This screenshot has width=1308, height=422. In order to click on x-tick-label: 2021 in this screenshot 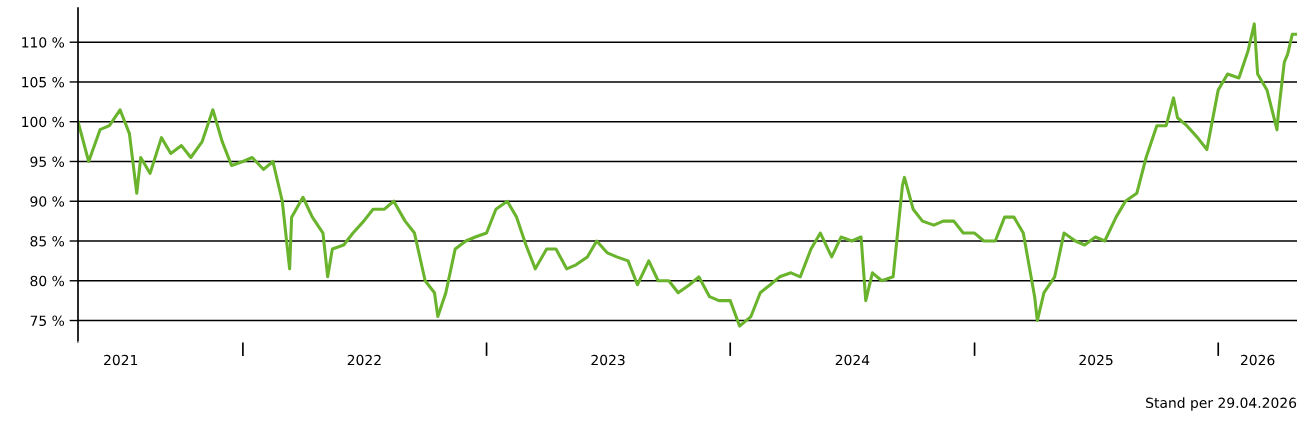, I will do `click(121, 360)`.